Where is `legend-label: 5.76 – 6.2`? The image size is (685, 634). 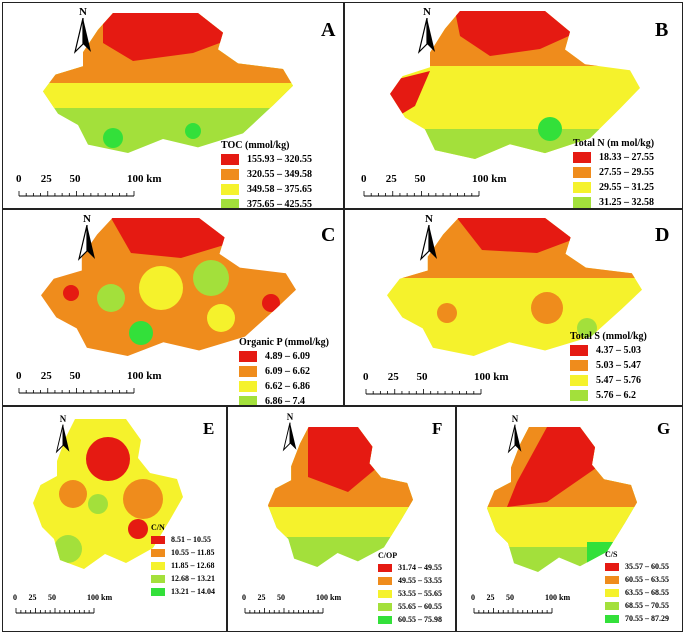 legend-label: 5.76 – 6.2 is located at coordinates (616, 395).